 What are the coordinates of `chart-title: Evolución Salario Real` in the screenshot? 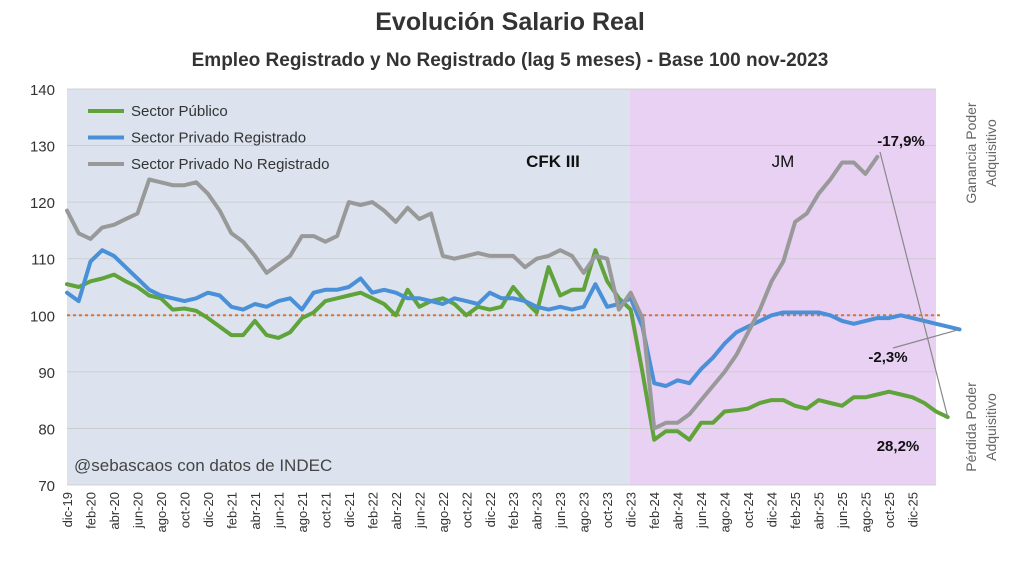 It's located at (510, 22).